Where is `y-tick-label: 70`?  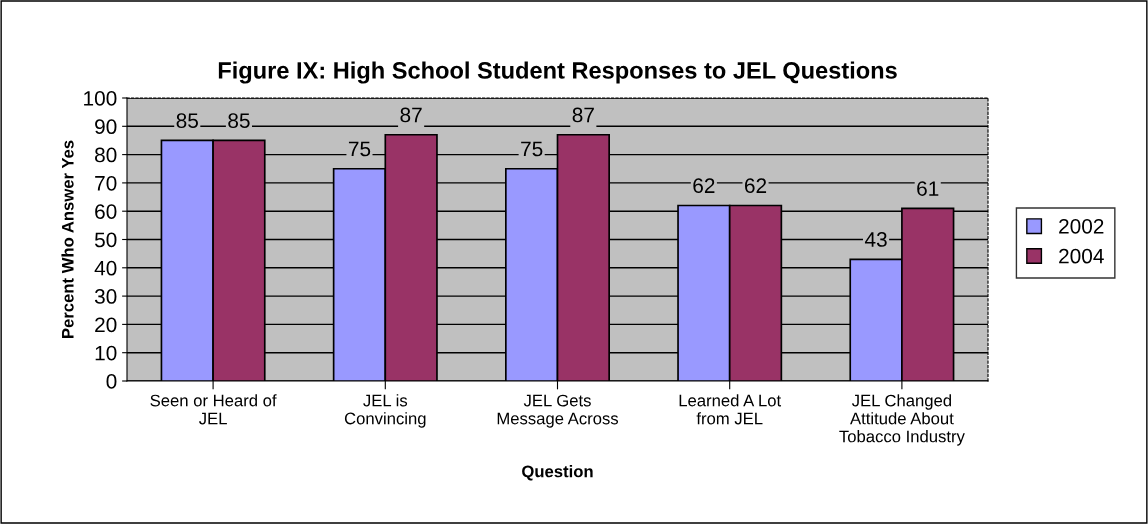
y-tick-label: 70 is located at coordinates (106, 183).